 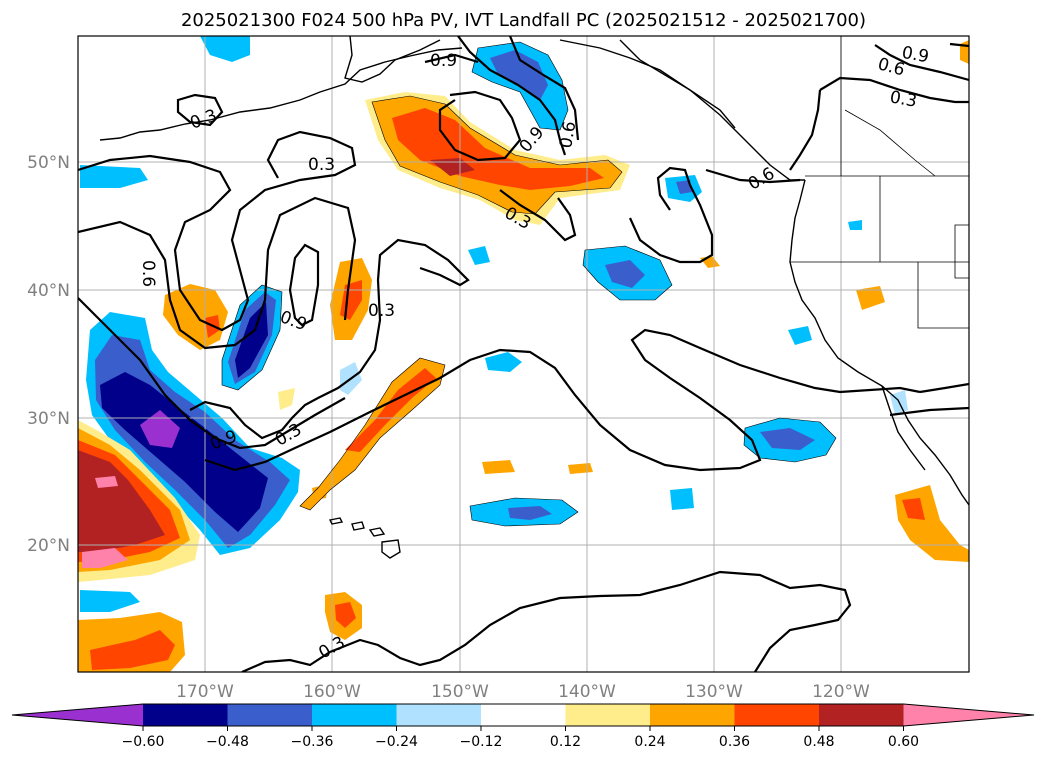 What do you see at coordinates (396, 742) in the screenshot?
I see `colorbar-tick-label: −0.24` at bounding box center [396, 742].